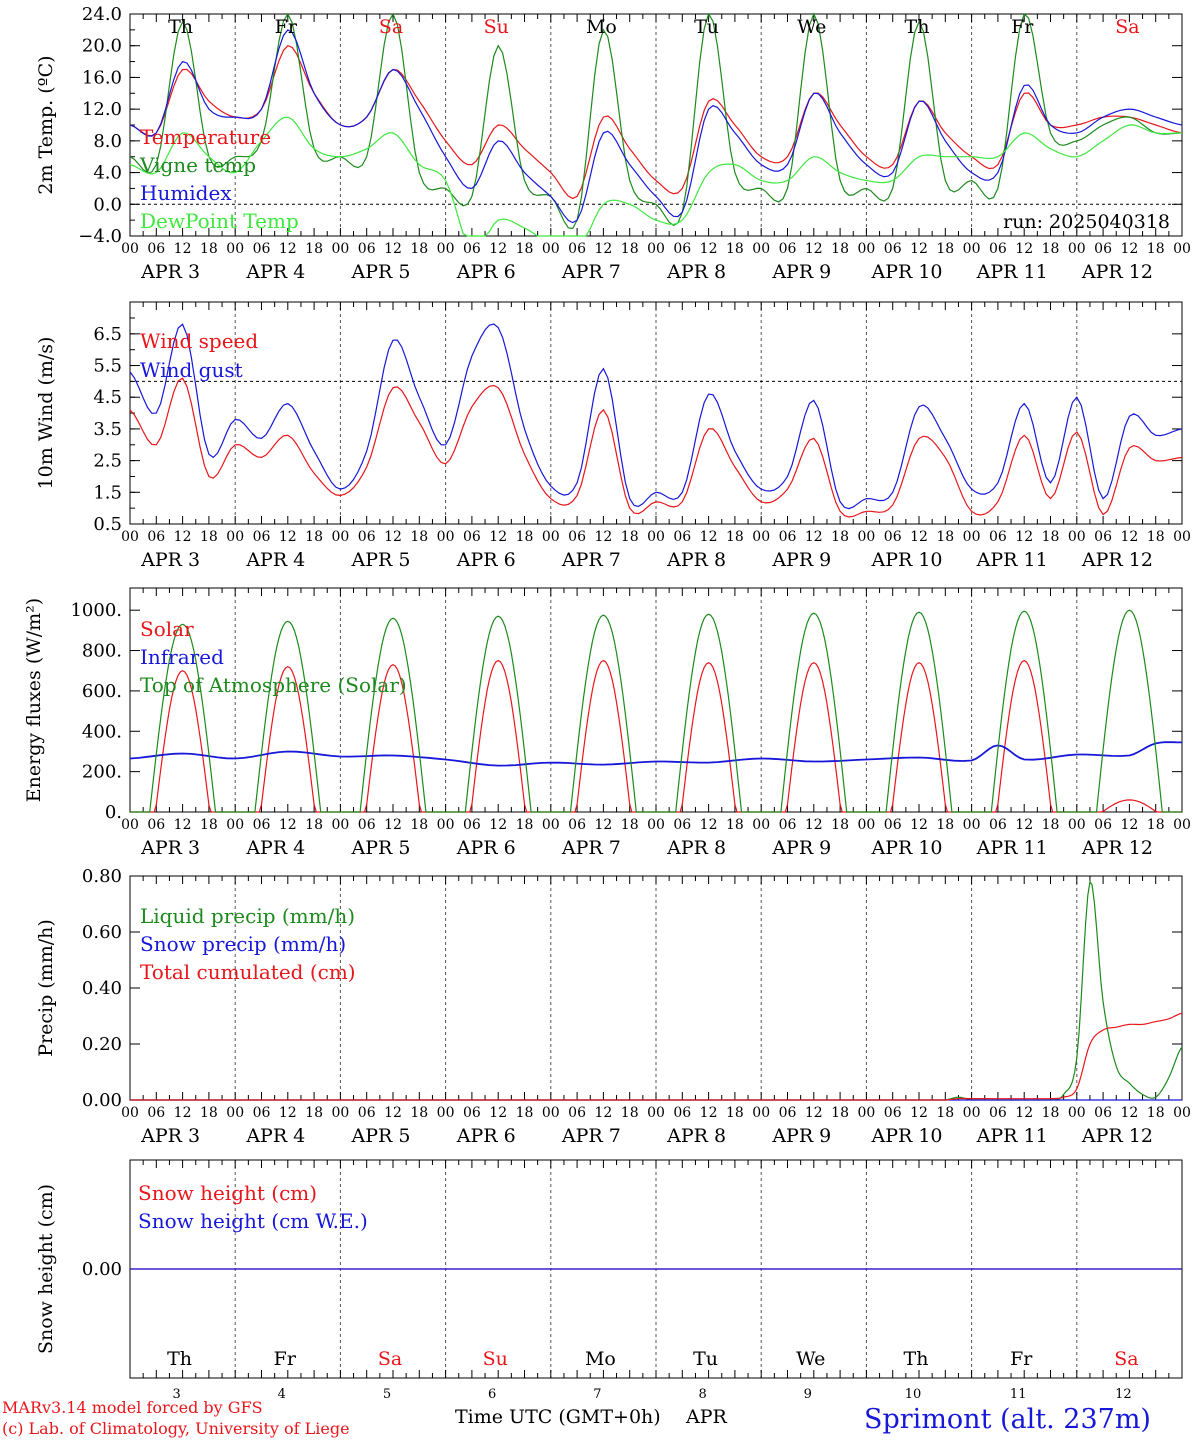 The width and height of the screenshot is (1194, 1440). Describe the element at coordinates (247, 916) in the screenshot. I see `legend-entry: Liquid precip (mm/h)` at that location.